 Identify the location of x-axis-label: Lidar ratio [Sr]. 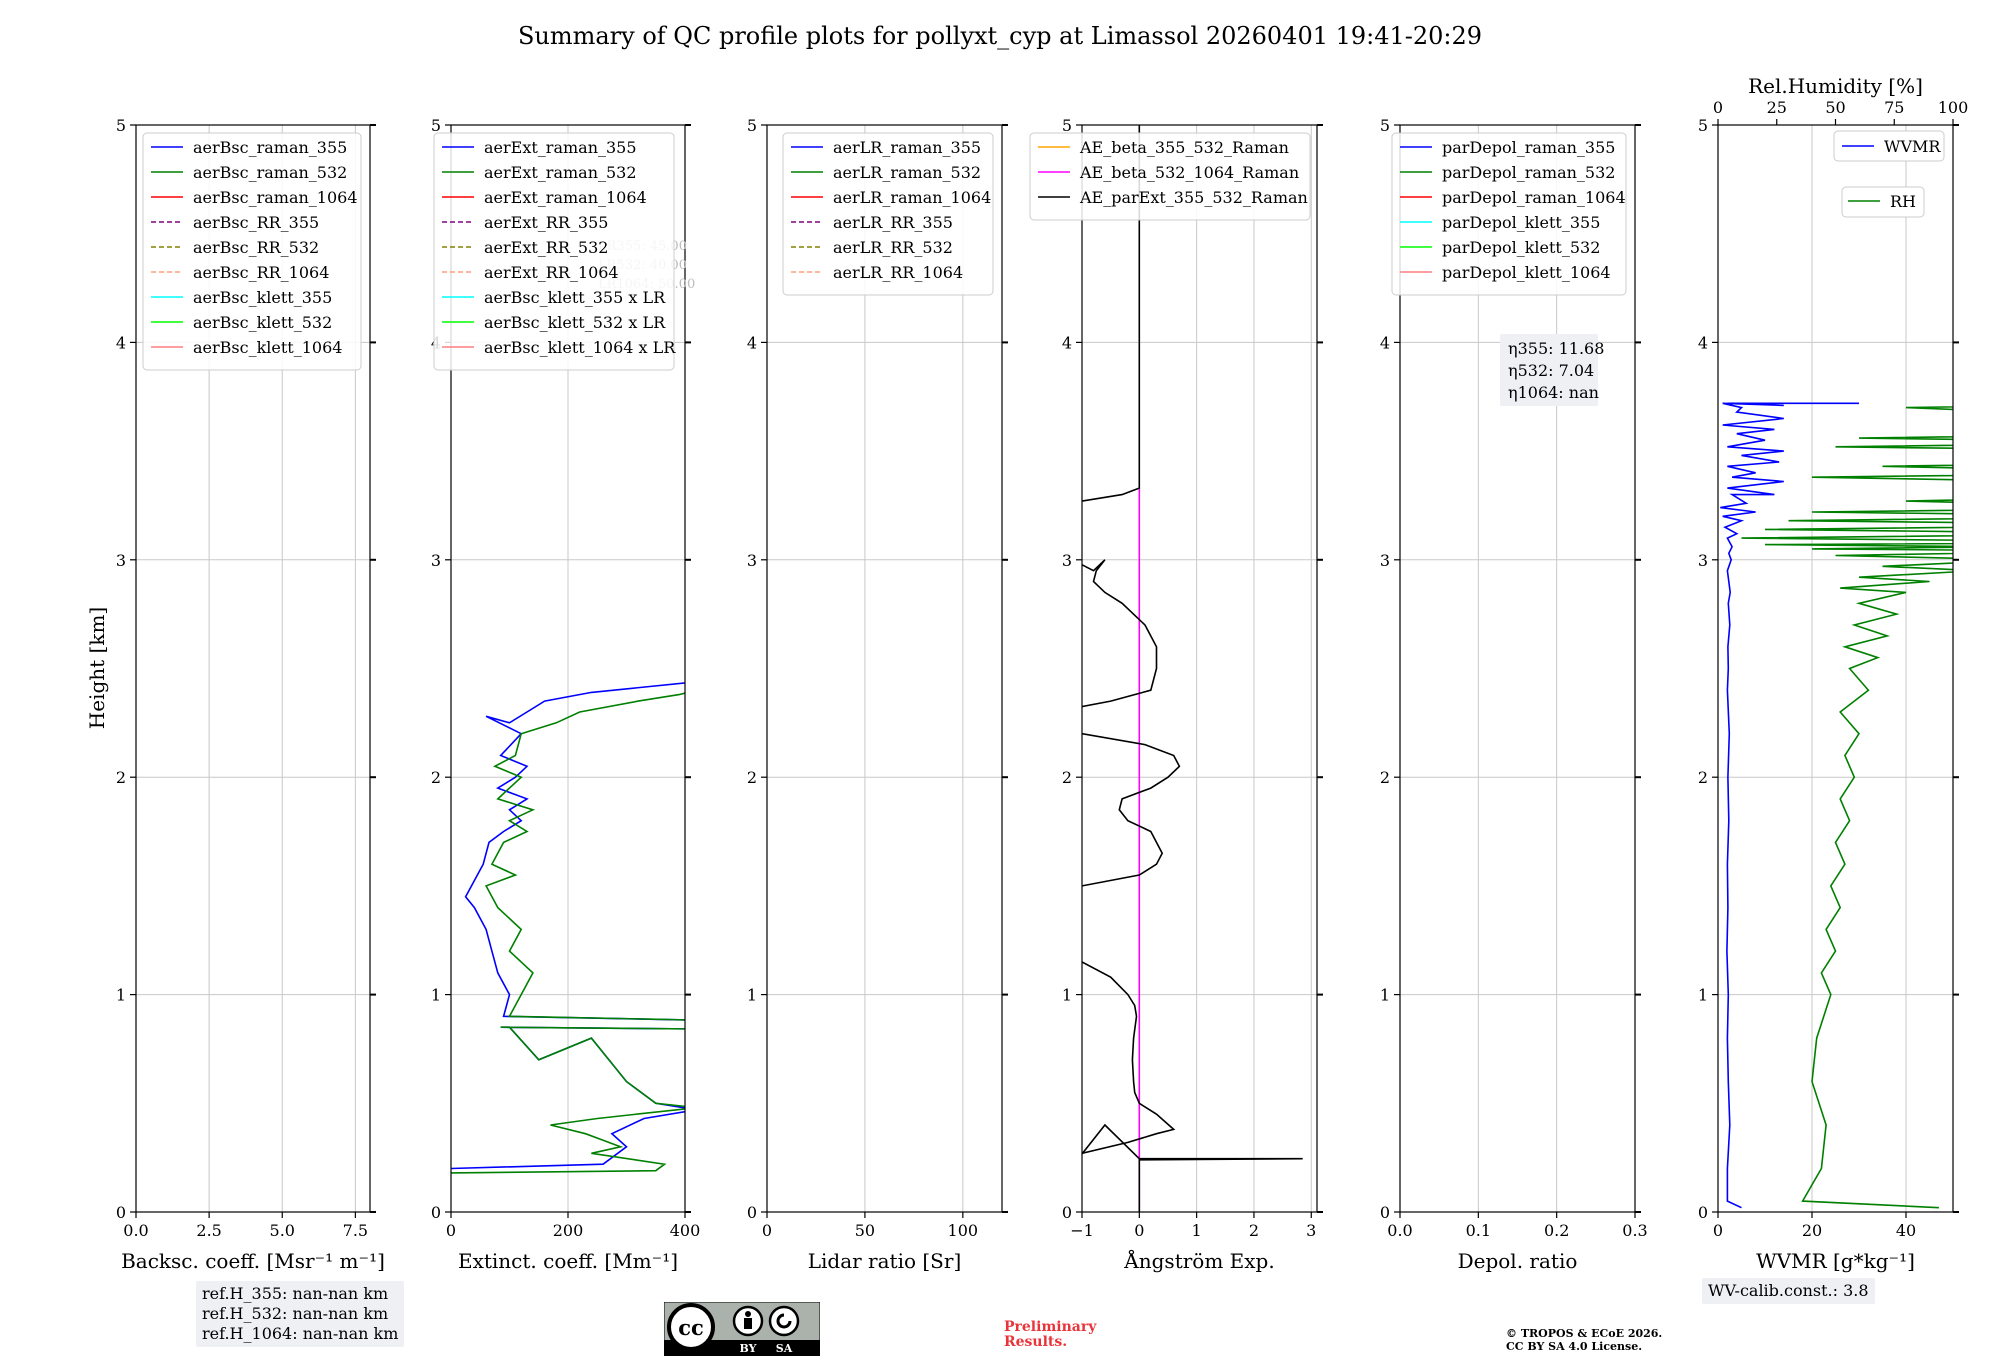
(885, 1261).